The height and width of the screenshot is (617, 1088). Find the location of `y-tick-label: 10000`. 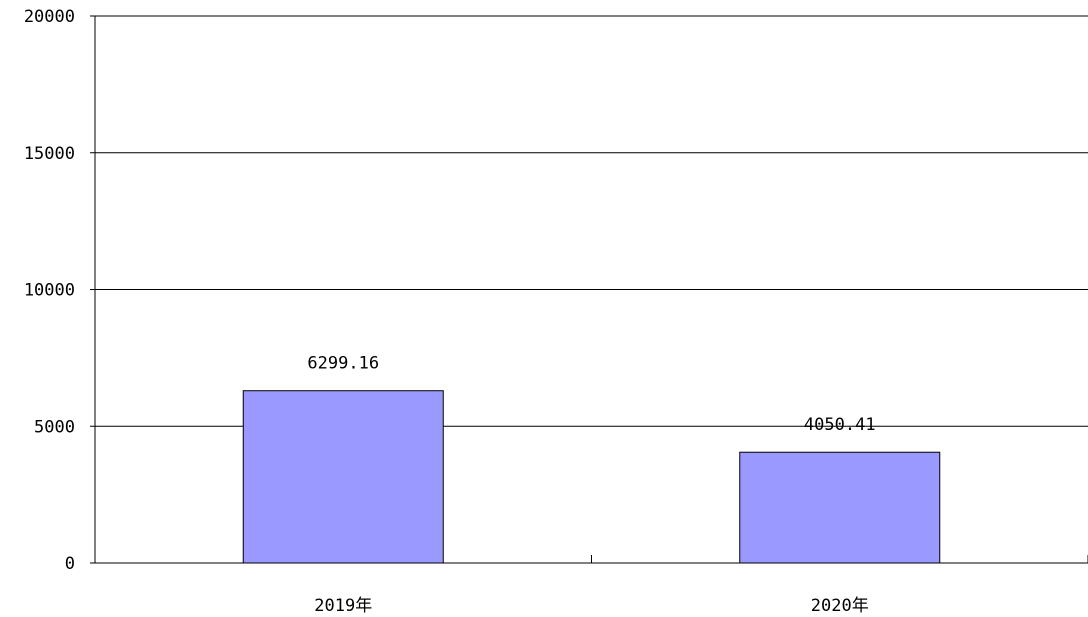

y-tick-label: 10000 is located at coordinates (49, 291).